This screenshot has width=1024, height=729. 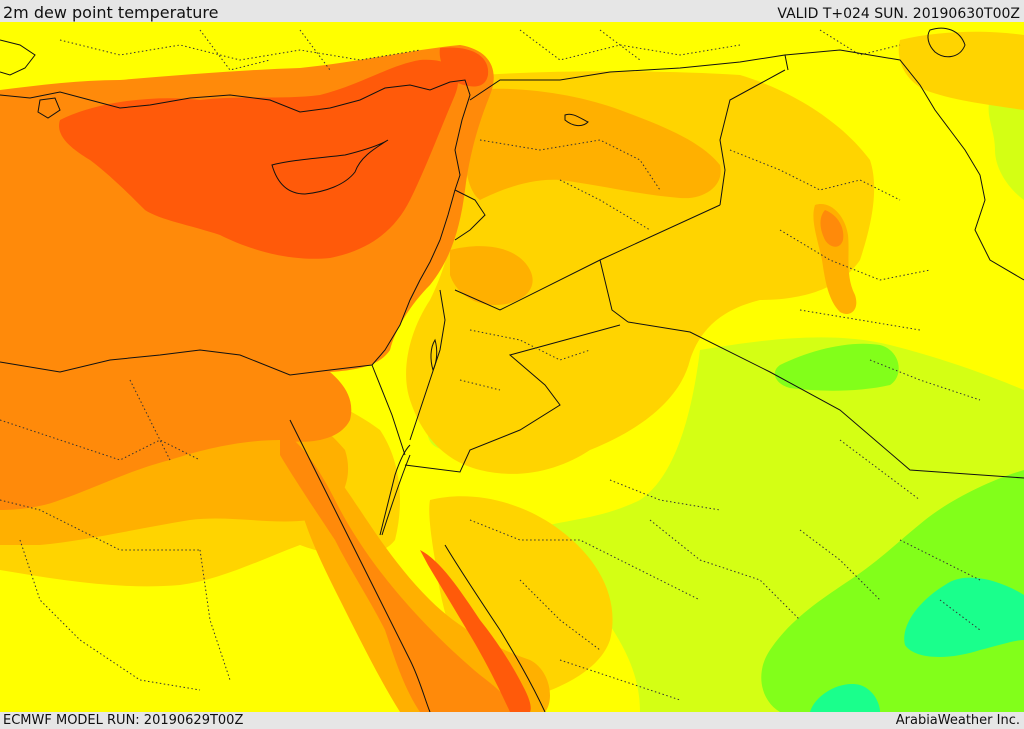 I want to click on regions-iraq, so click(x=855, y=275).